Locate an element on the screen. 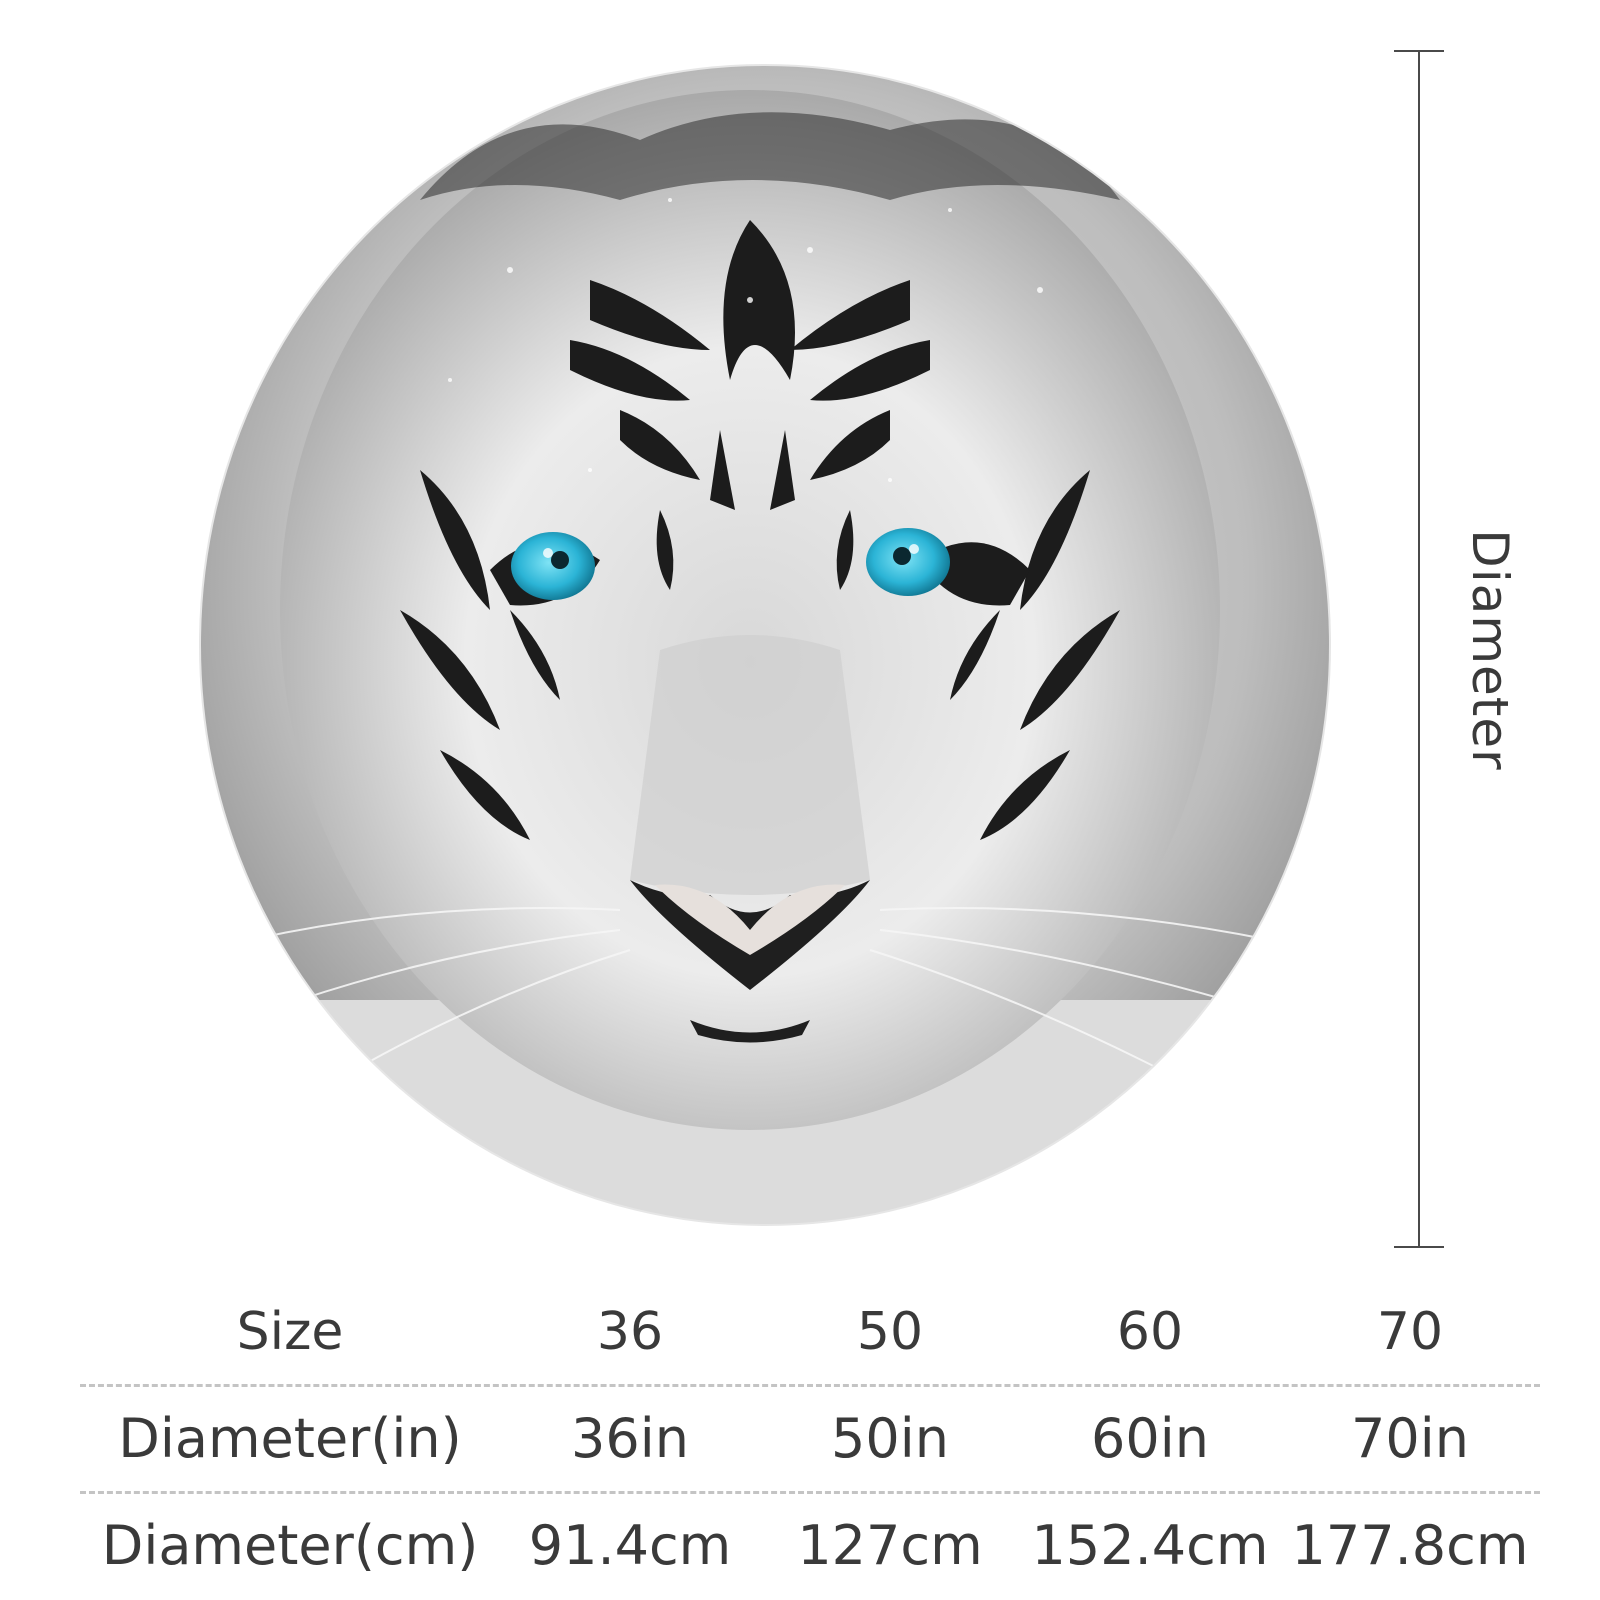 The image size is (1600, 1600). size-value: 60 is located at coordinates (1150, 1332).